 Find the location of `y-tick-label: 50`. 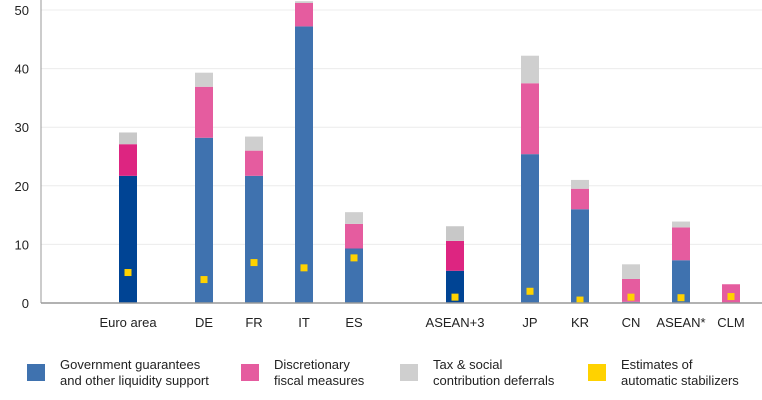

y-tick-label: 50 is located at coordinates (22, 10).